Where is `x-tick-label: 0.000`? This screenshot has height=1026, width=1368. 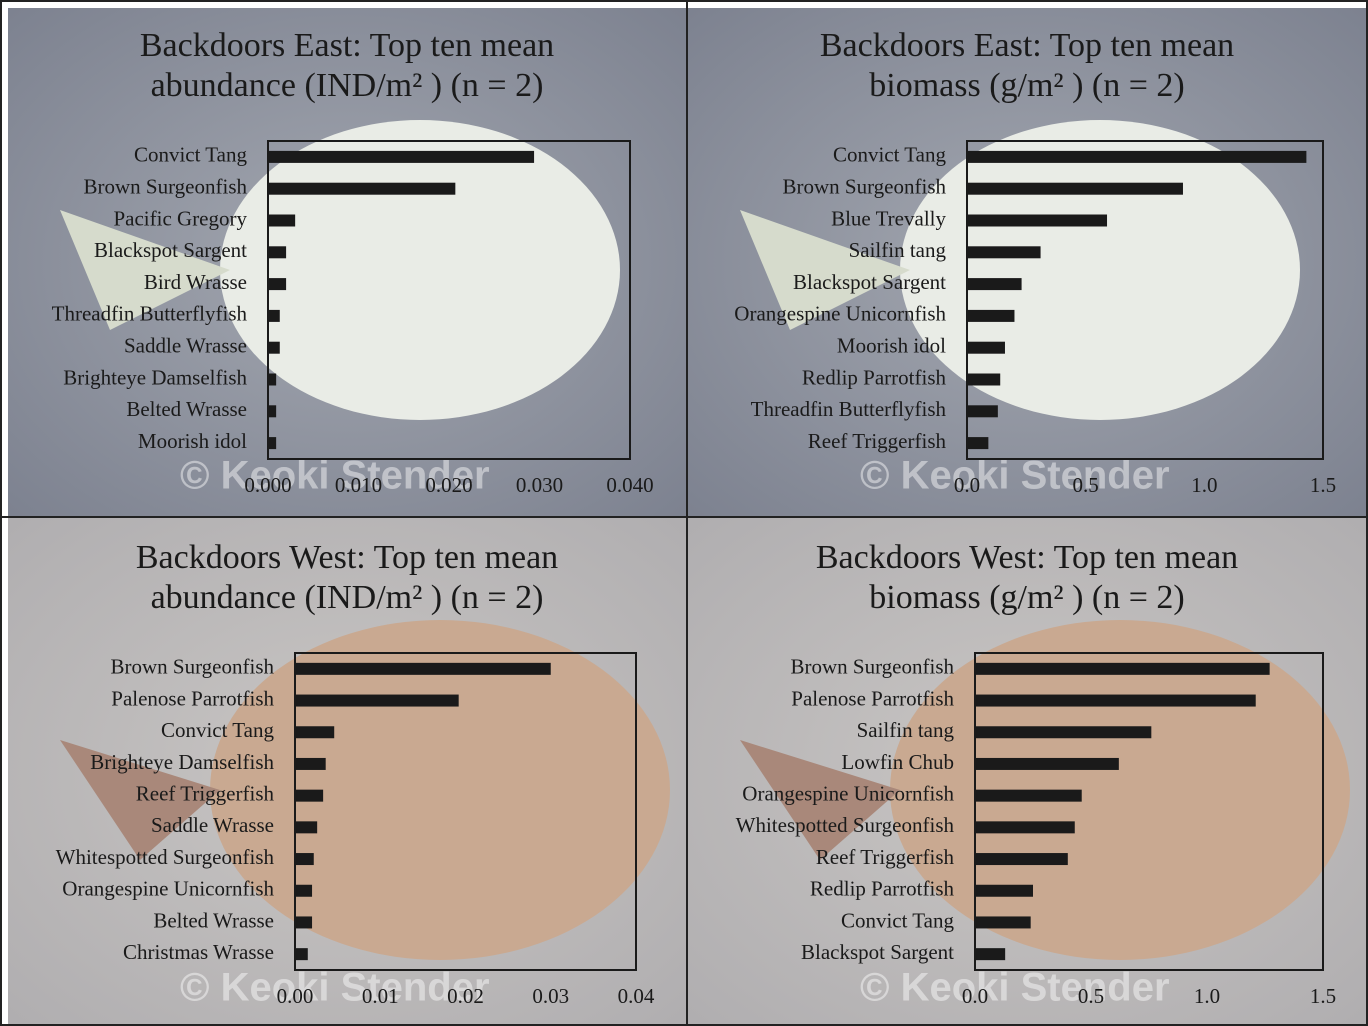 x-tick-label: 0.000 is located at coordinates (267, 485).